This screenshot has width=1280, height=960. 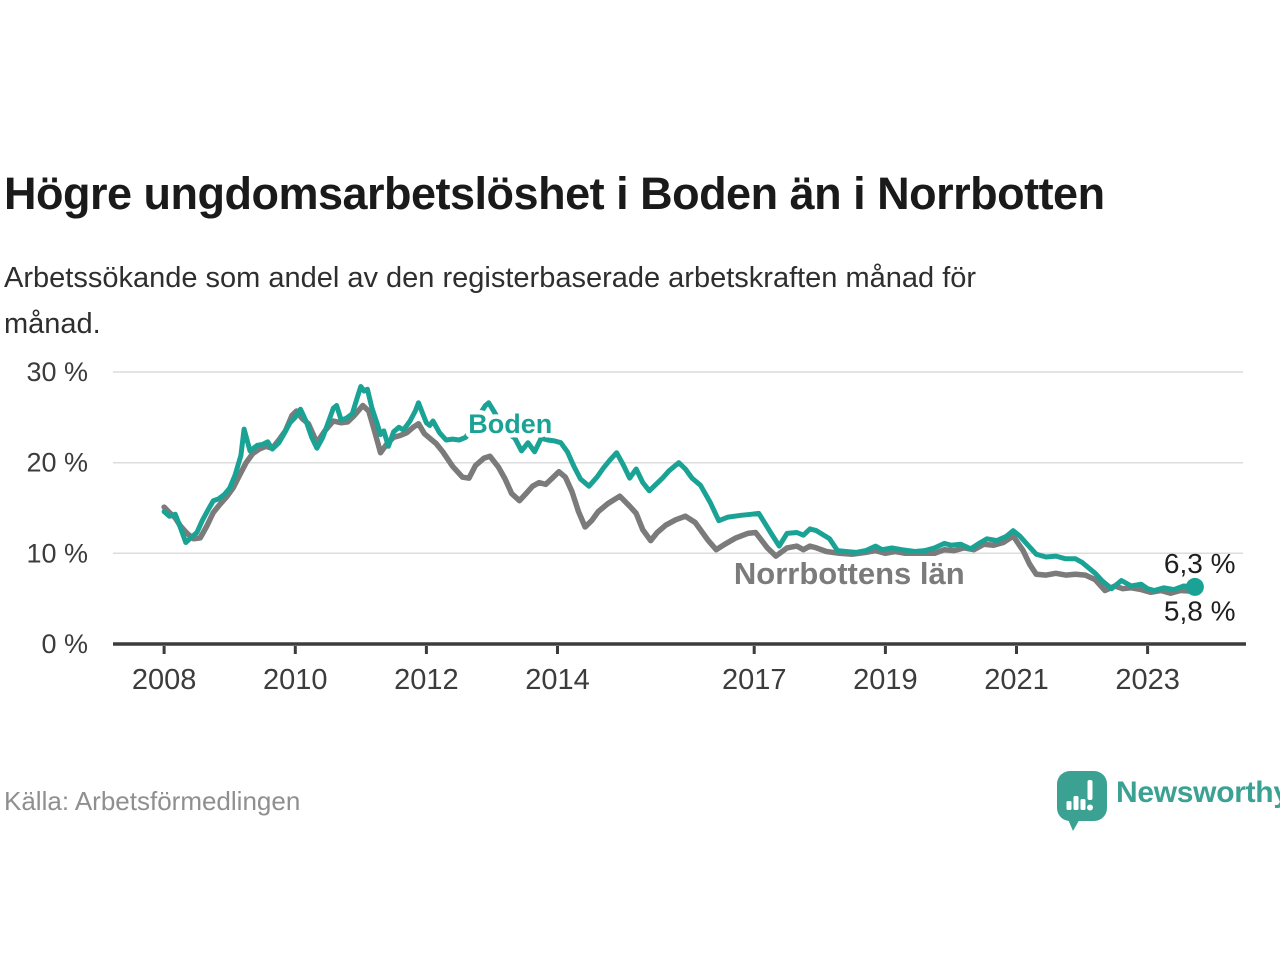 I want to click on y-tick-label-30: 30 %, so click(x=57, y=372).